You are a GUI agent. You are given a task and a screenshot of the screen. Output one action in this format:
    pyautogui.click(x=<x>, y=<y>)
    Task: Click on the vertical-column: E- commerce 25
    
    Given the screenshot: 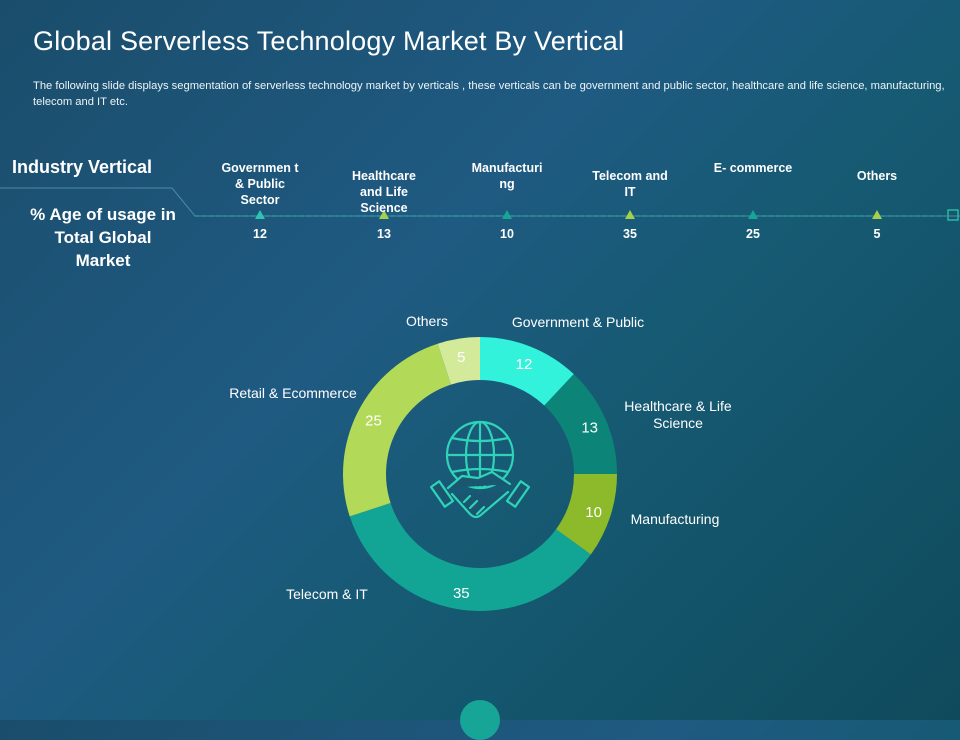 What is the action you would take?
    pyautogui.click(x=753, y=200)
    